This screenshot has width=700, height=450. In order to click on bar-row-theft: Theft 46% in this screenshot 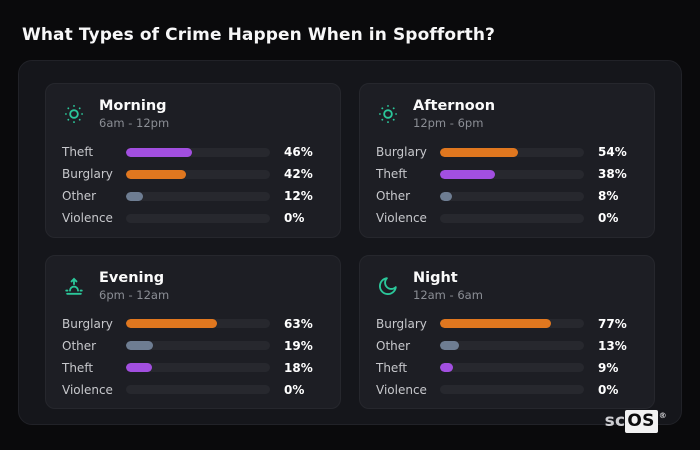, I will do `click(193, 152)`.